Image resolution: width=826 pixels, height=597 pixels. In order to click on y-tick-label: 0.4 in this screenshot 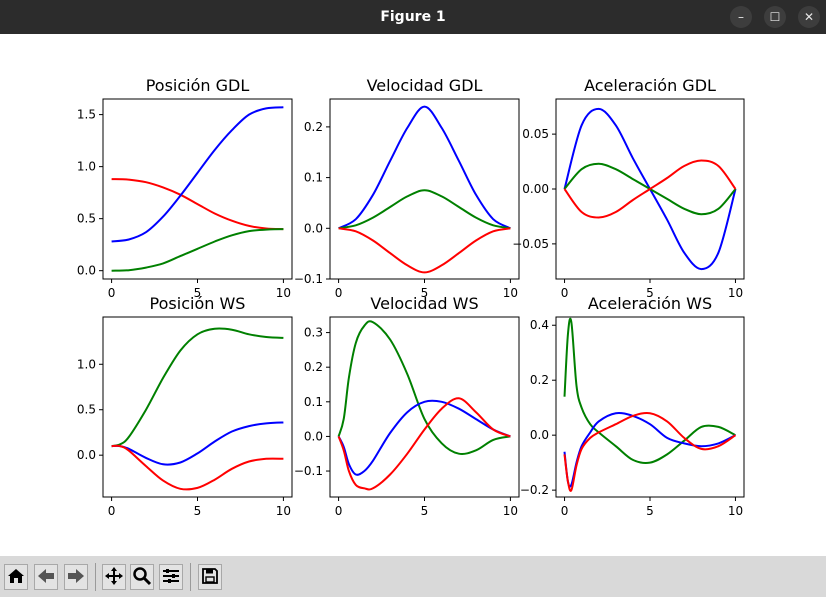, I will do `click(539, 325)`.